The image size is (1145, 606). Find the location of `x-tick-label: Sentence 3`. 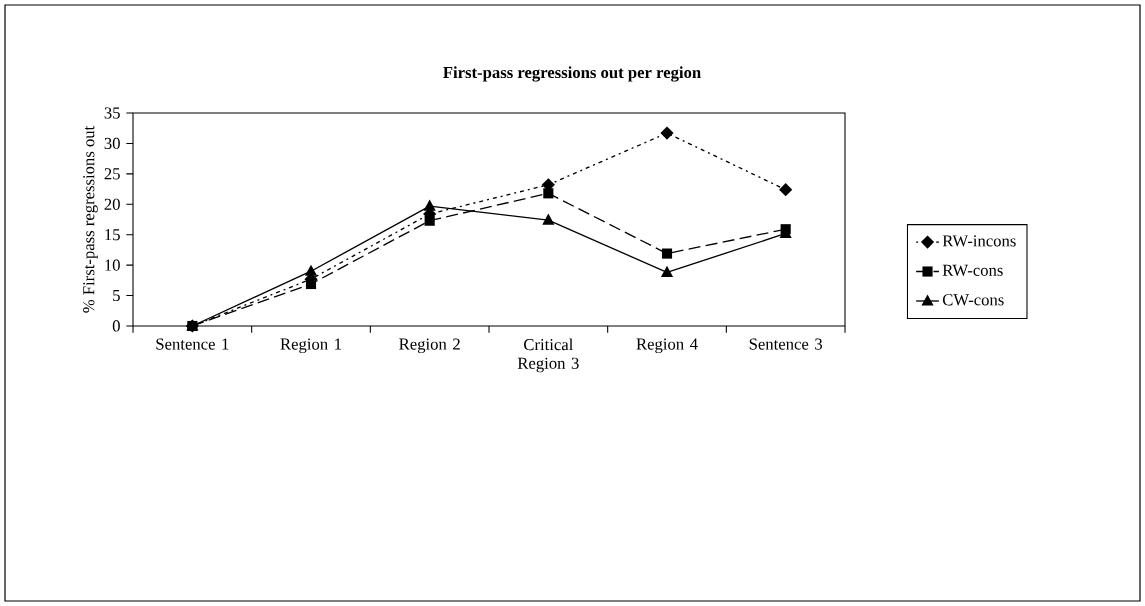

x-tick-label: Sentence 3 is located at coordinates (786, 344).